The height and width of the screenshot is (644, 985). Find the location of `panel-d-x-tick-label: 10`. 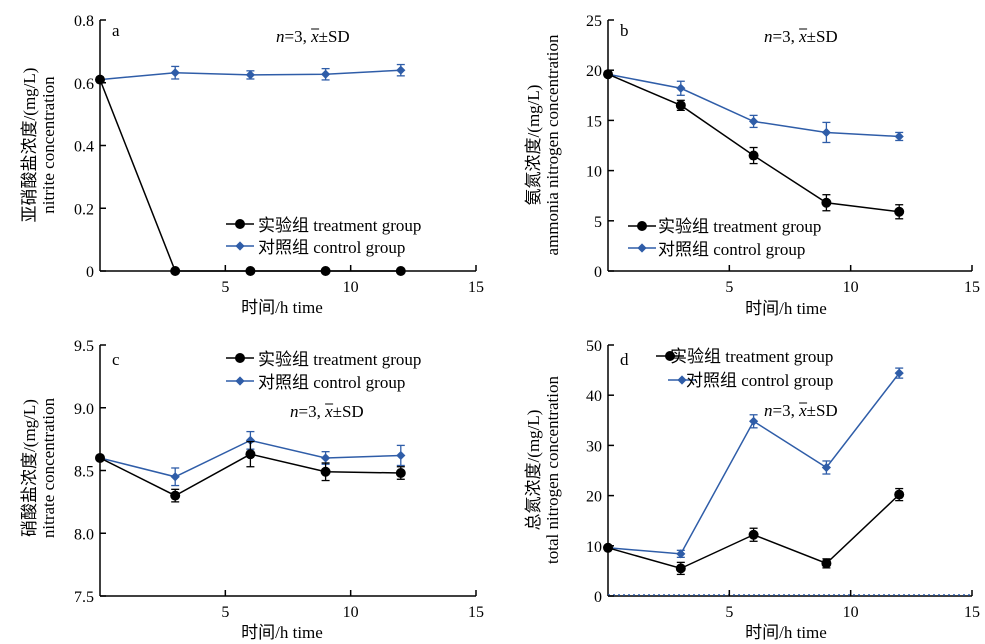

panel-d-x-tick-label: 10 is located at coordinates (851, 612).